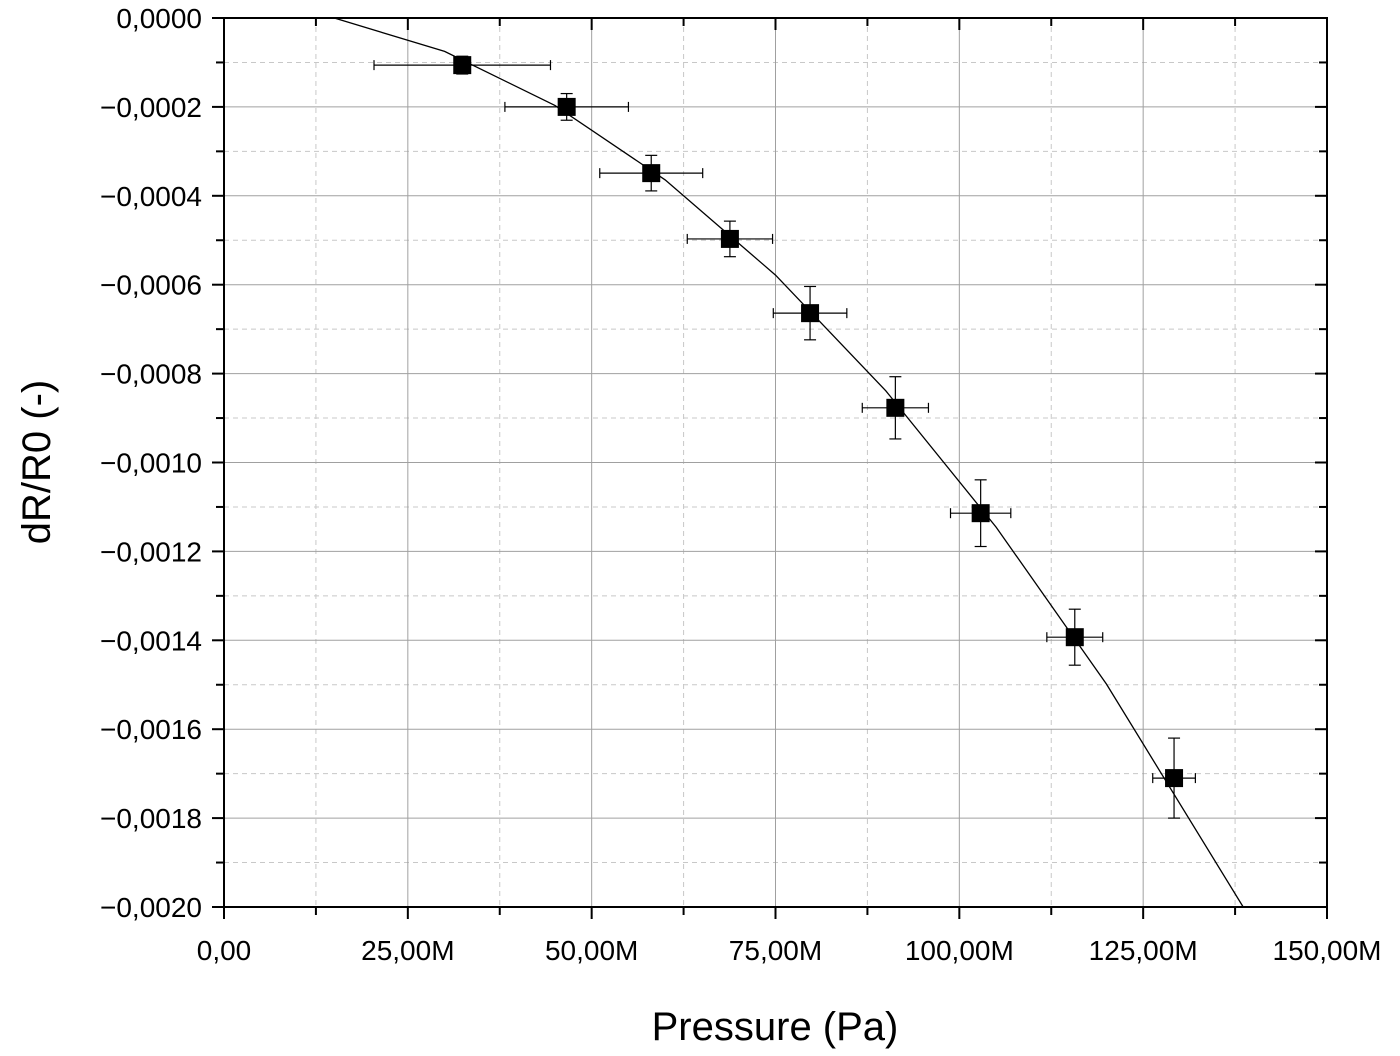 Image resolution: width=1400 pixels, height=1056 pixels. Describe the element at coordinates (151, 463) in the screenshot. I see `y-tick-label: −0,0010` at that location.